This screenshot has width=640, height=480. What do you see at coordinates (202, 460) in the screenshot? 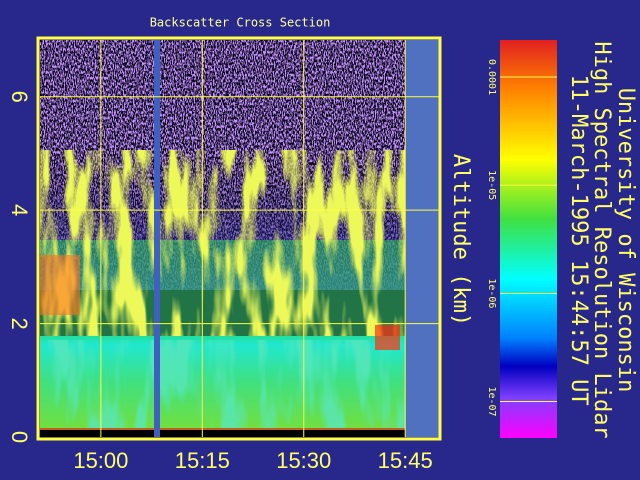
I see `x-tick-label: 15:15` at bounding box center [202, 460].